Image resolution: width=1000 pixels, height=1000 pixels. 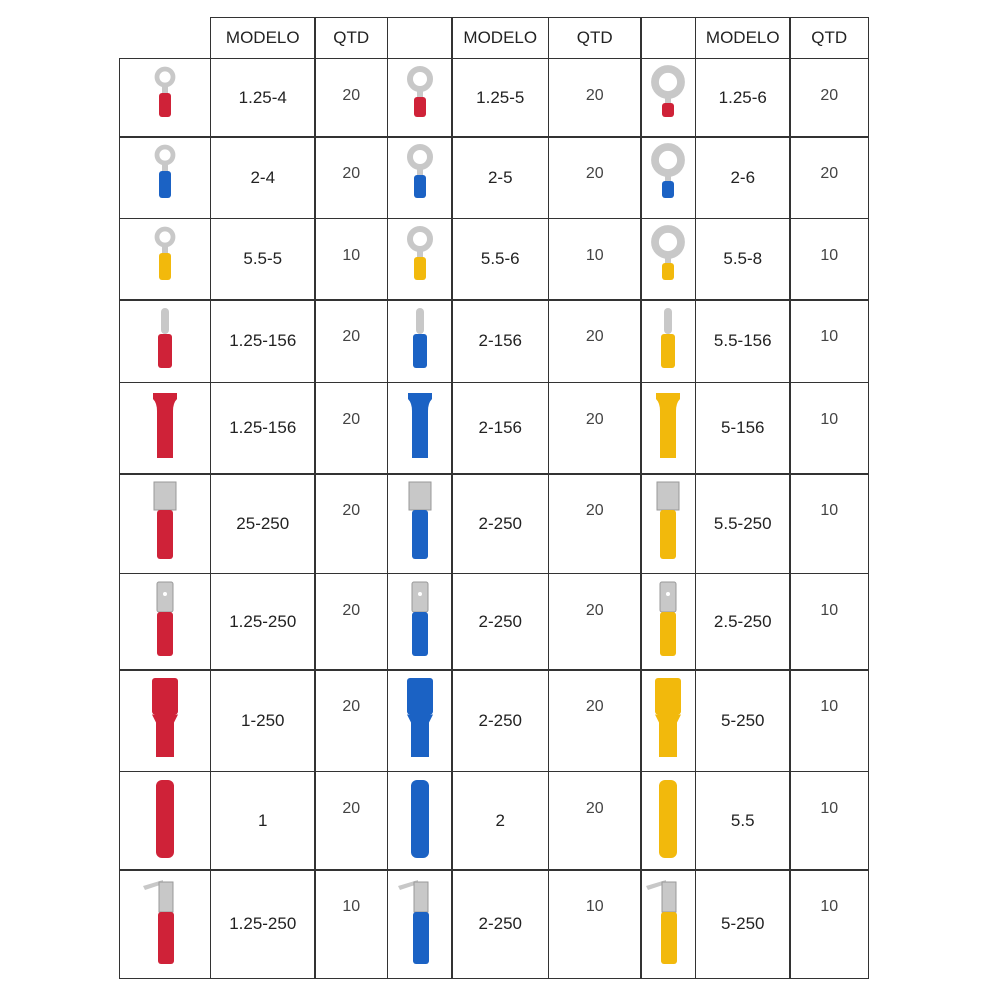 What do you see at coordinates (500, 259) in the screenshot?
I see `model-cell: 5.5-6` at bounding box center [500, 259].